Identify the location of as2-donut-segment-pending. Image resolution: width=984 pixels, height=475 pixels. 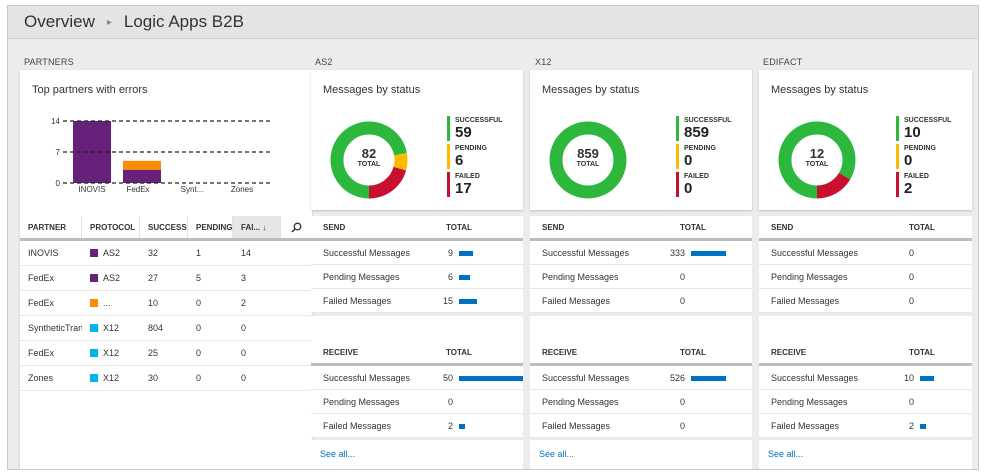
(369, 160).